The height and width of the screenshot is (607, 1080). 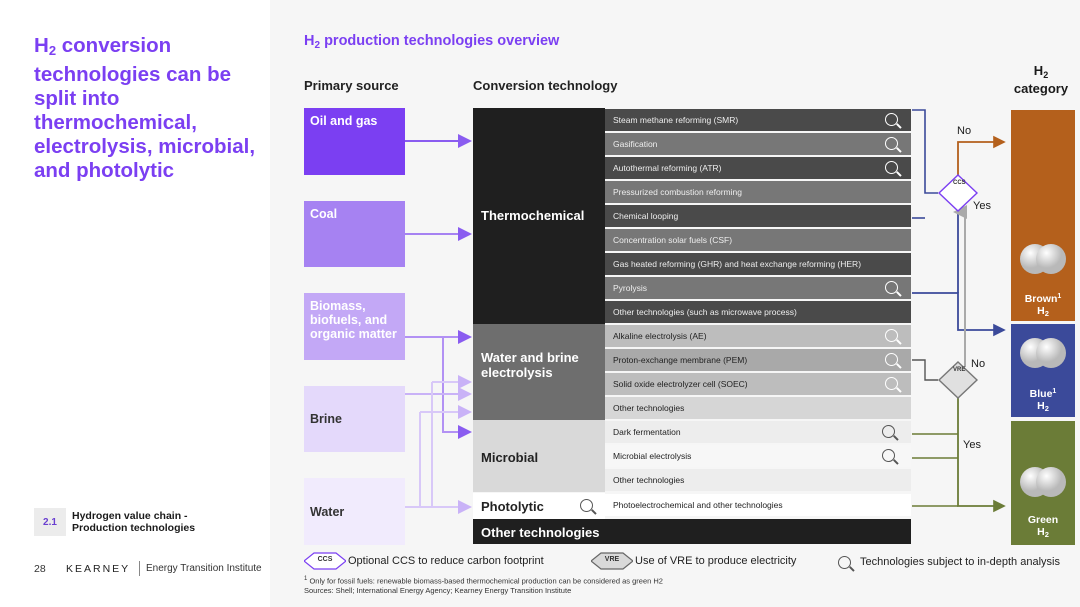 I want to click on category-header-text: category, so click(x=1041, y=88).